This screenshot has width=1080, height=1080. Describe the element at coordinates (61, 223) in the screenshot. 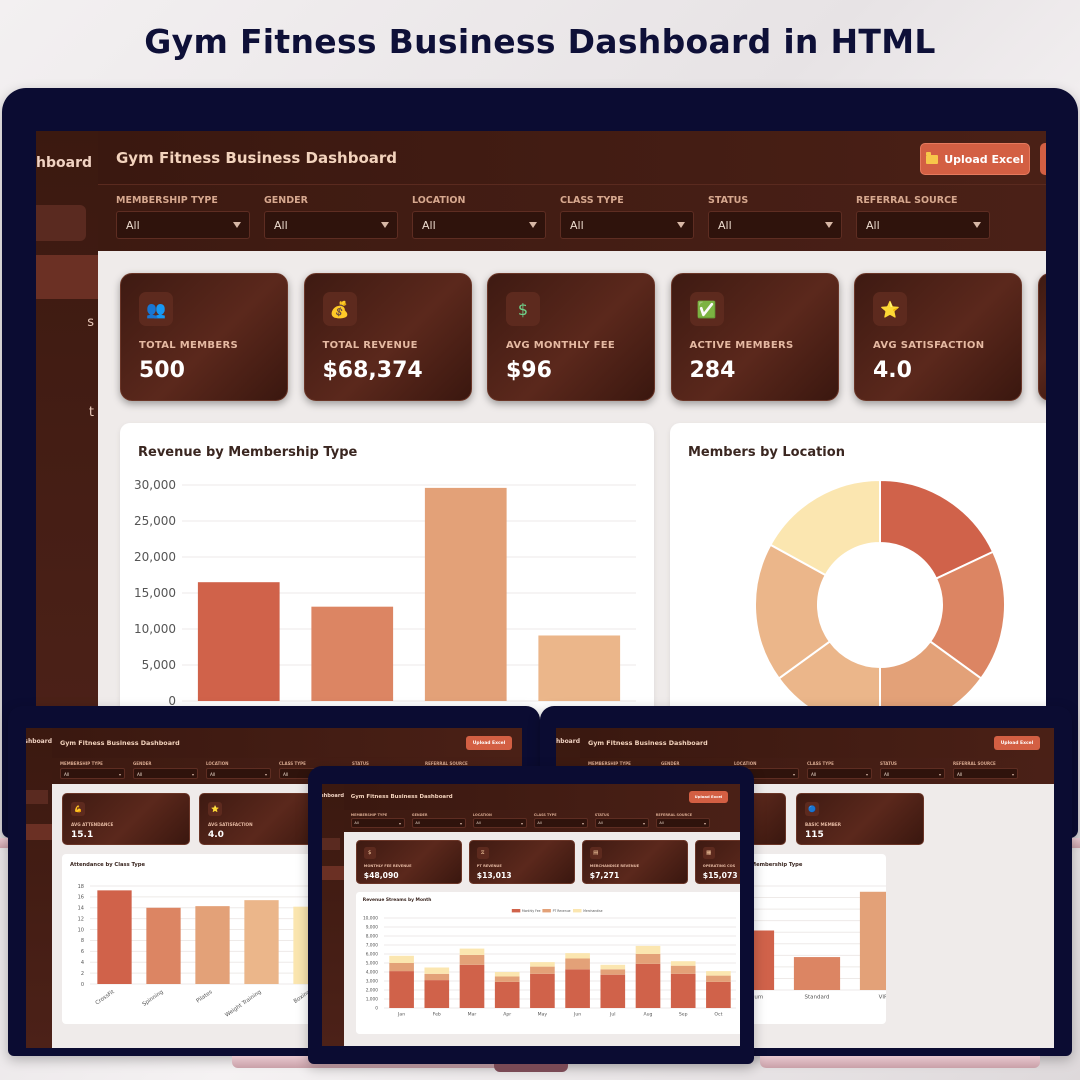

I see `sidebar-search` at that location.